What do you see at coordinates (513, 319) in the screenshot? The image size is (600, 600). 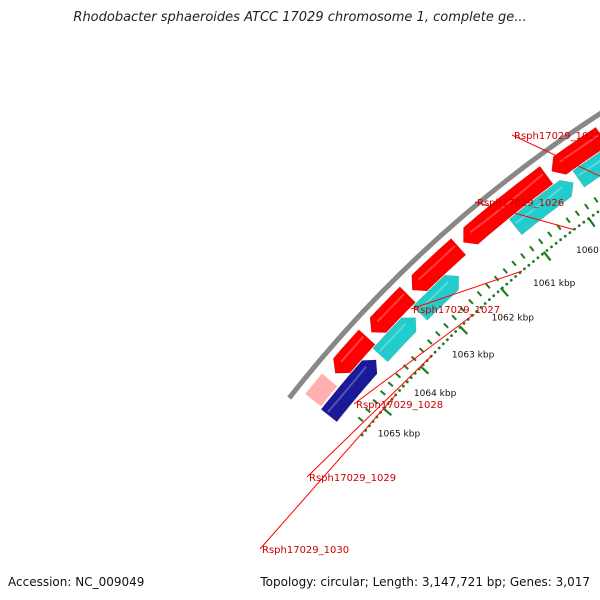 I see `kbp-tick-label: 1062 kbp` at bounding box center [513, 319].